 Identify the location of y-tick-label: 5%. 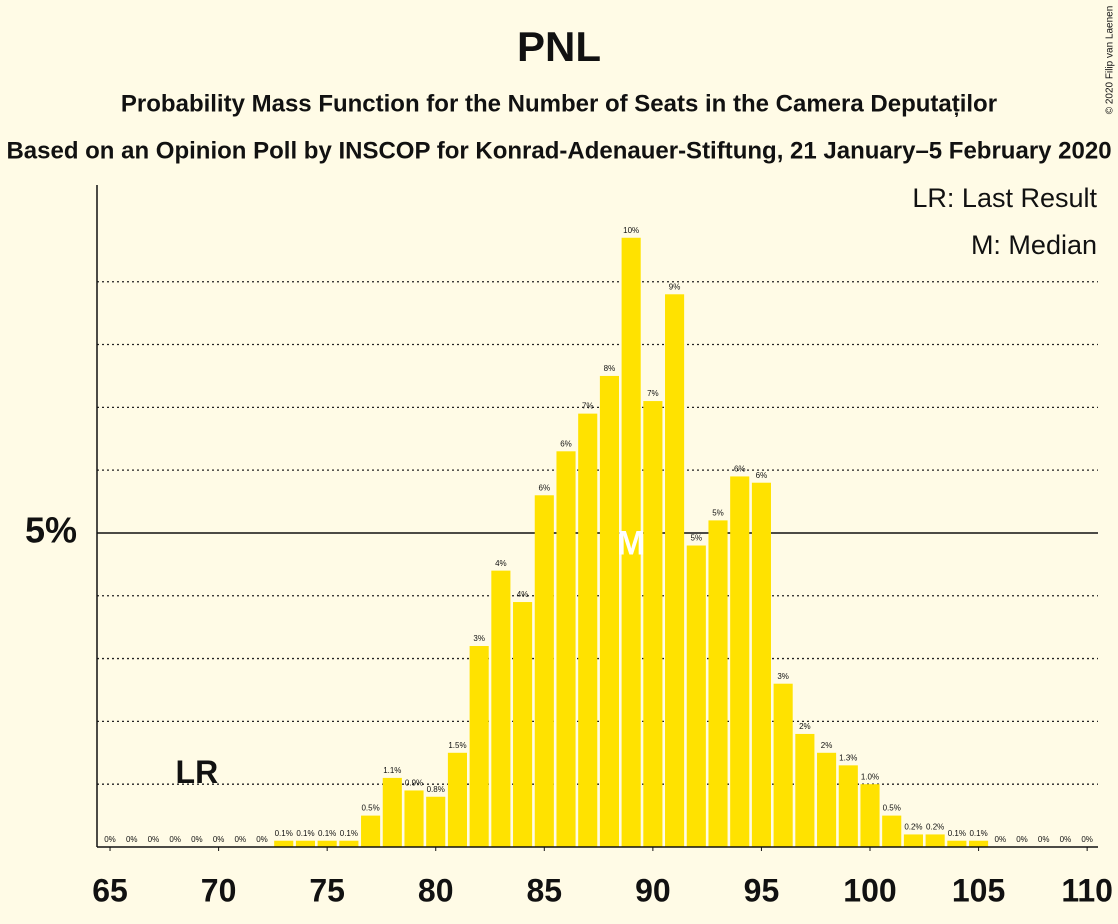
(51, 529).